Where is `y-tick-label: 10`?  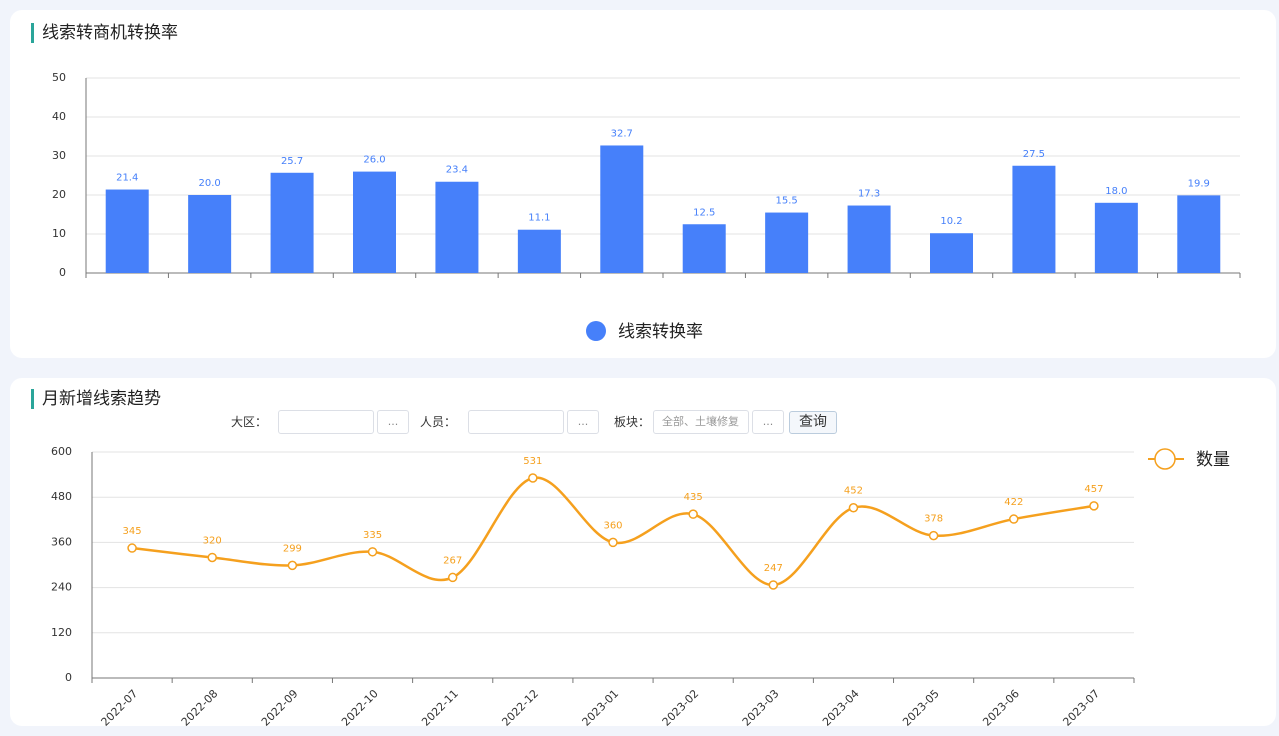
y-tick-label: 10 is located at coordinates (59, 233).